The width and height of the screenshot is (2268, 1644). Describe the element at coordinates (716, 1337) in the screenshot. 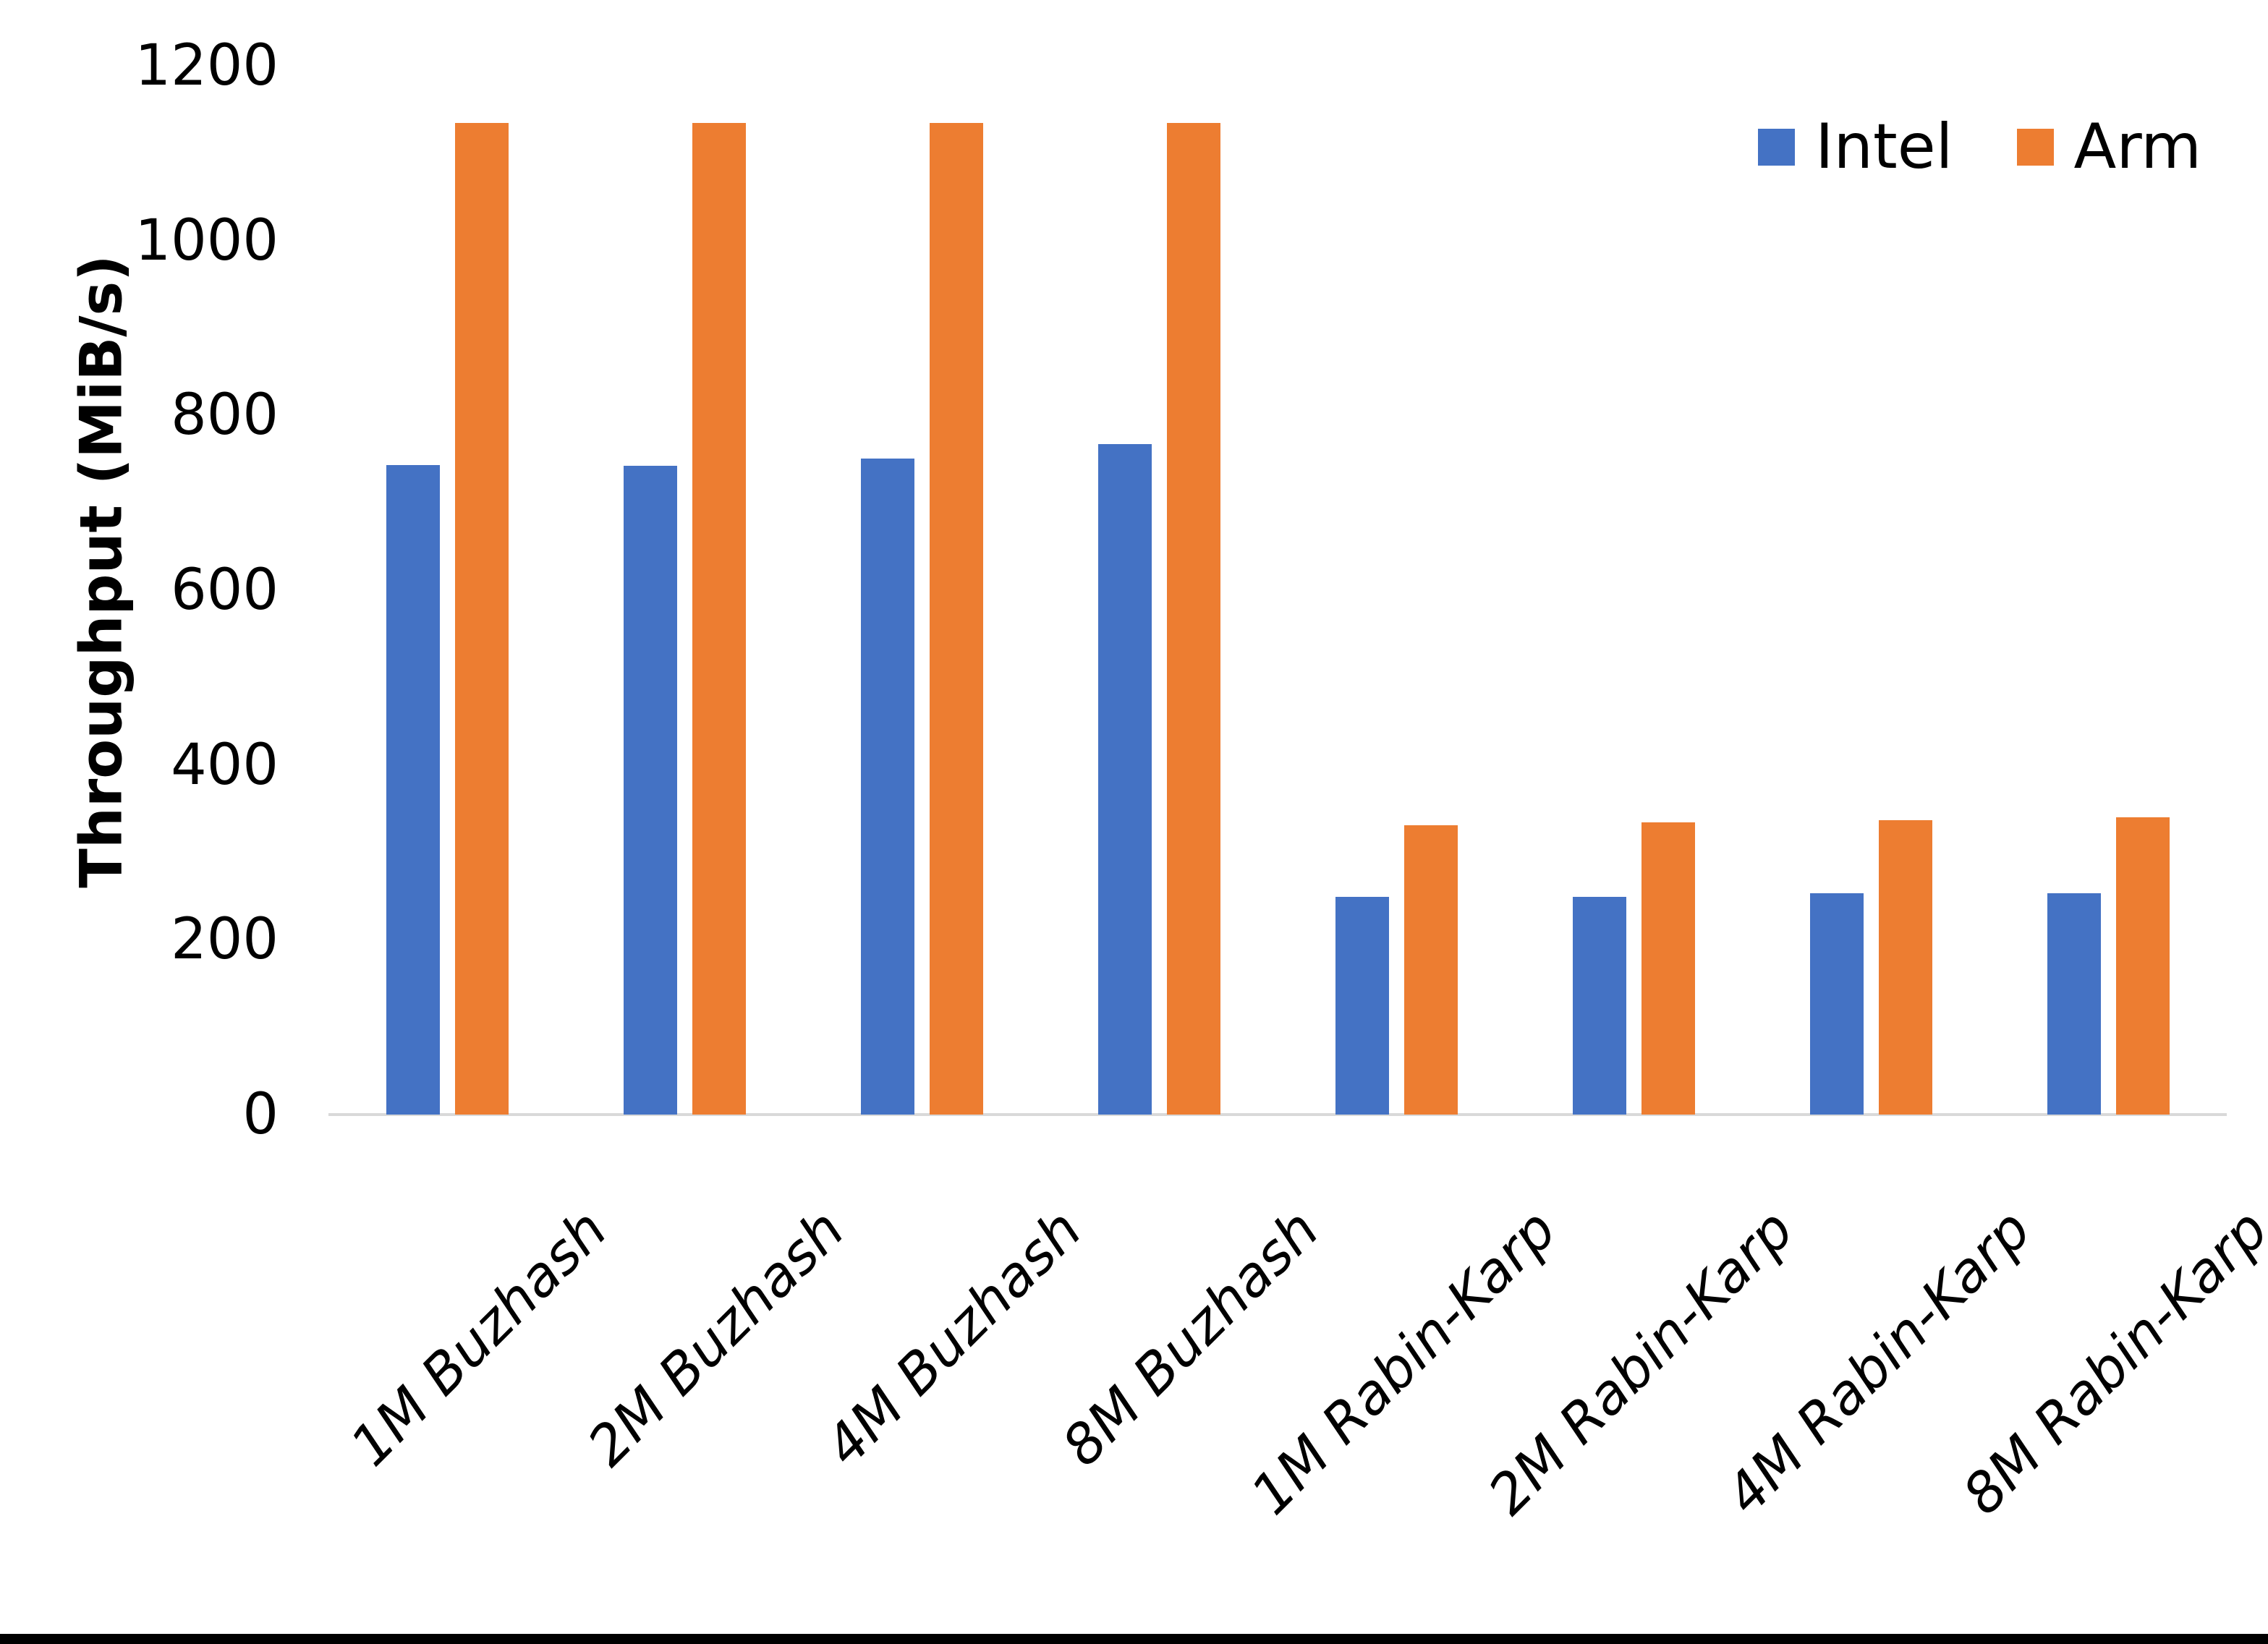

I see `x-category-label-text: 2M Buzhash` at that location.